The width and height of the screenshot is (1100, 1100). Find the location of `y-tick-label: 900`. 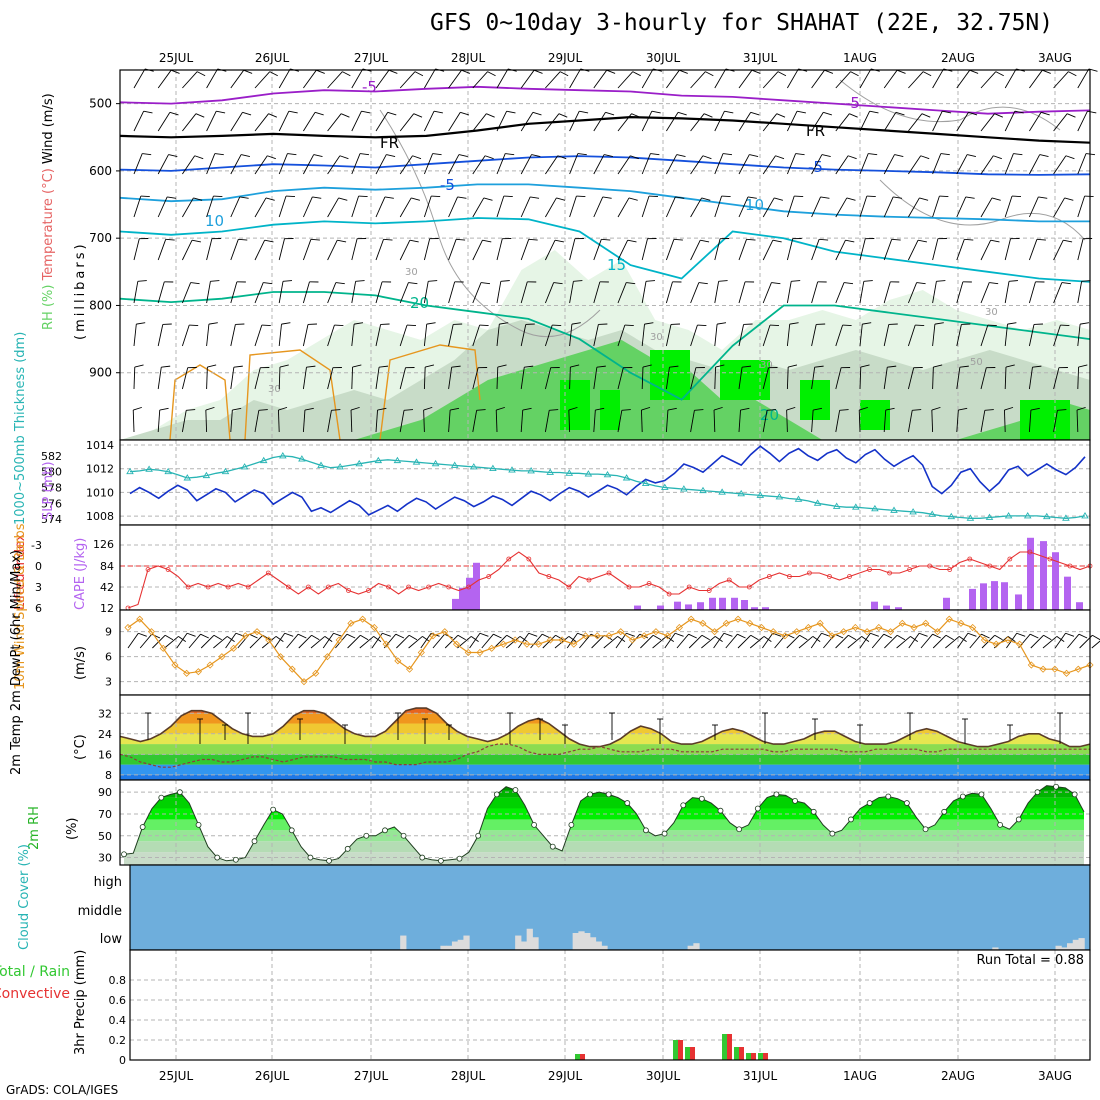

y-tick-label: 900 is located at coordinates (100, 373).